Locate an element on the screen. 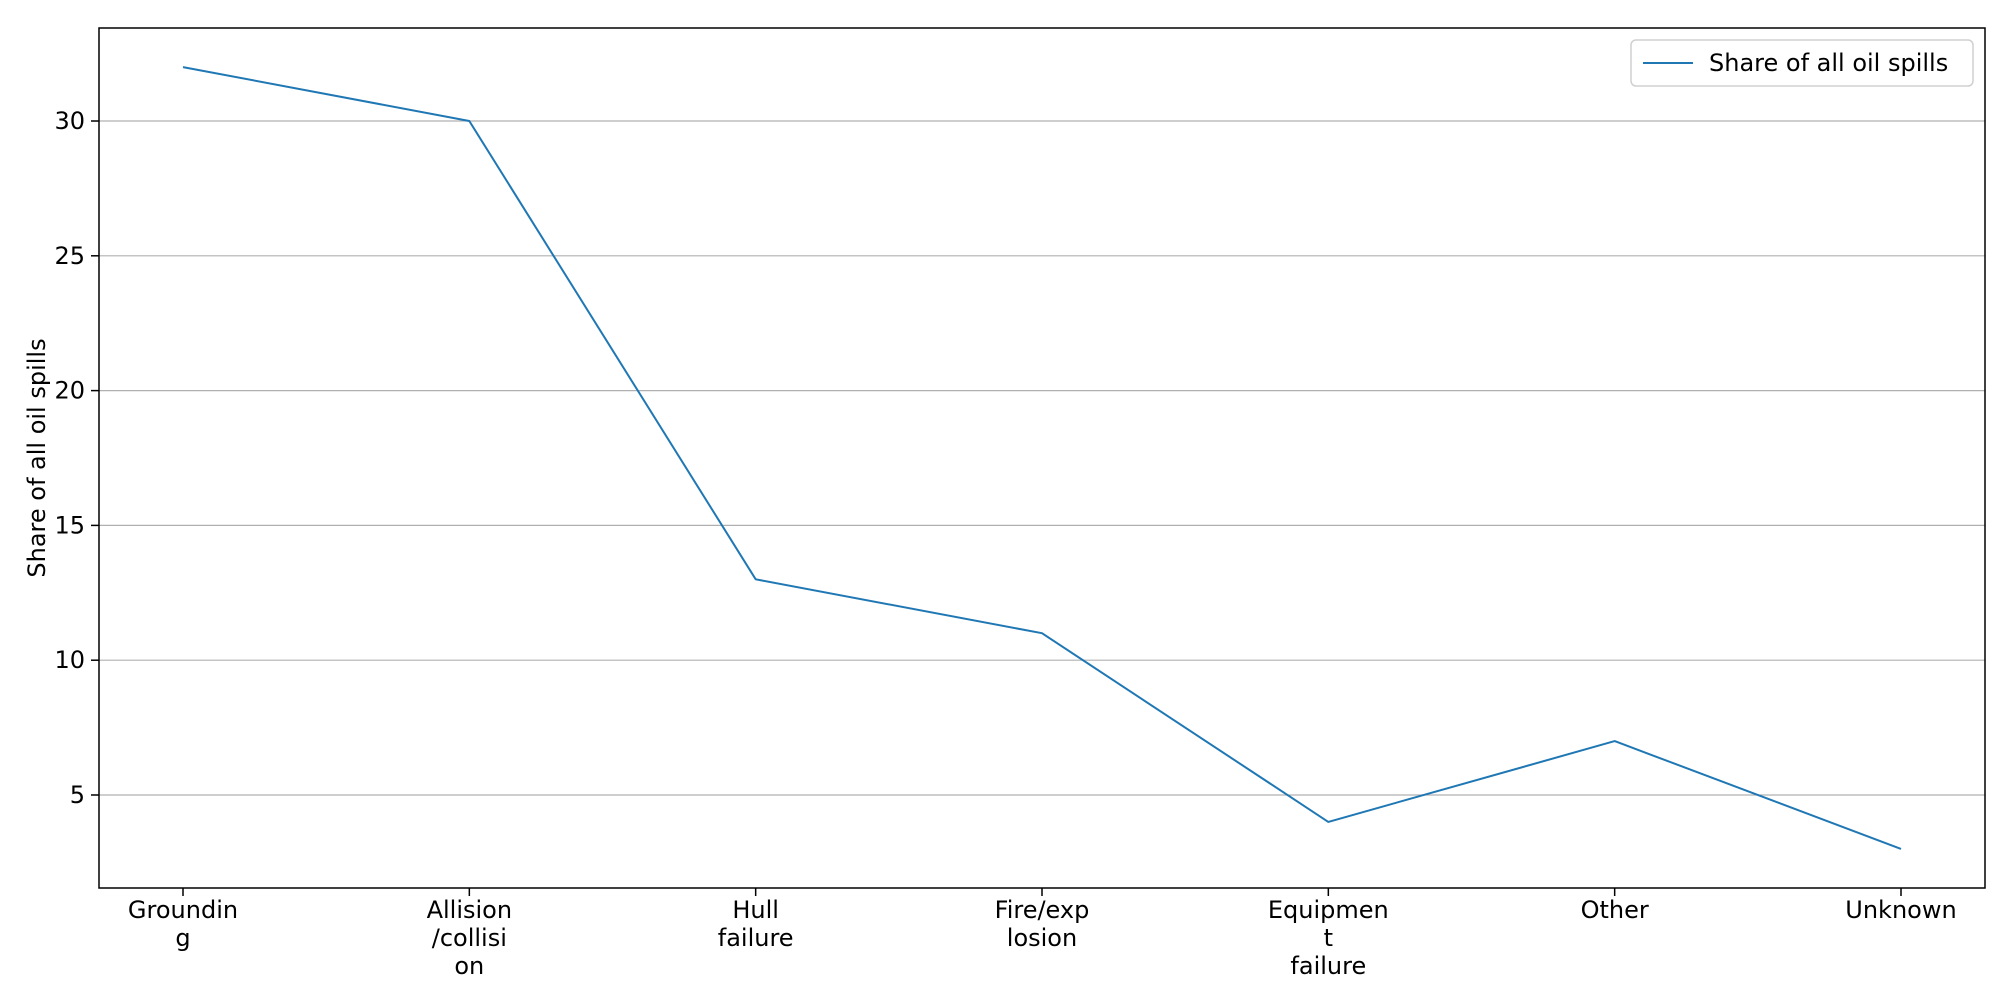 The width and height of the screenshot is (2000, 1000). y-tick-label: 5 is located at coordinates (77, 795).